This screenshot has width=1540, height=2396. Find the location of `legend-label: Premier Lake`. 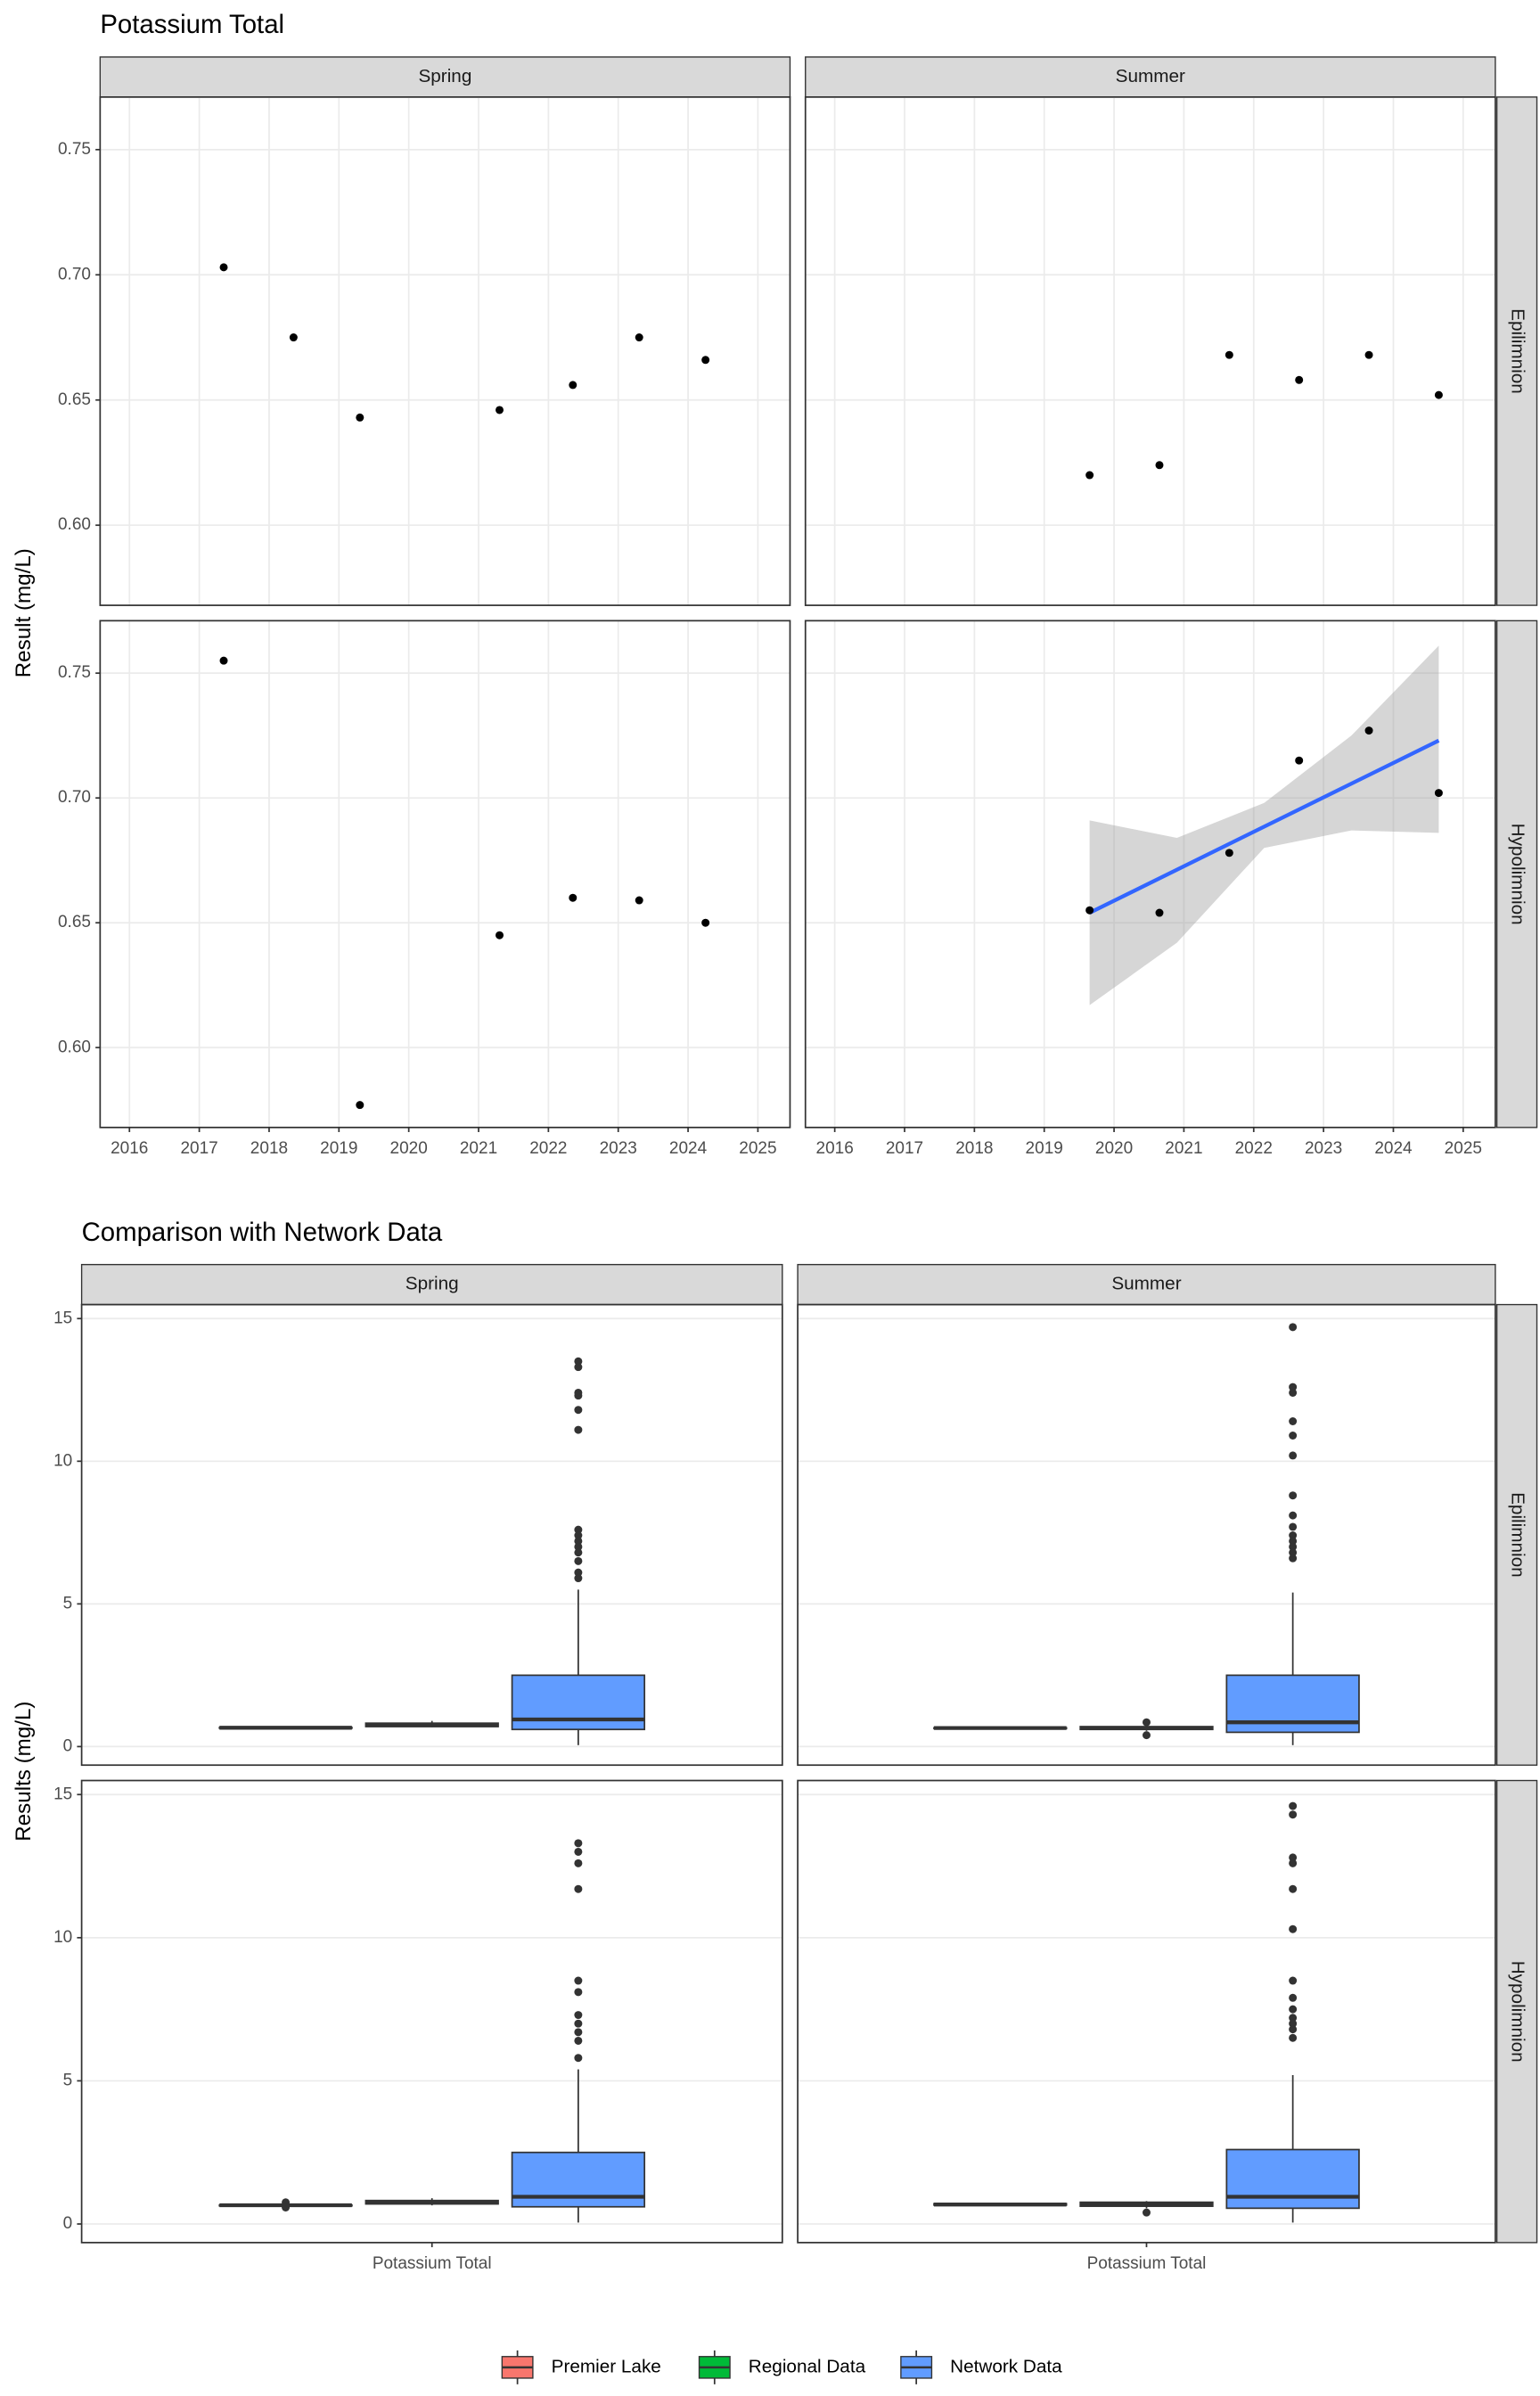

legend-label: Premier Lake is located at coordinates (606, 2366).